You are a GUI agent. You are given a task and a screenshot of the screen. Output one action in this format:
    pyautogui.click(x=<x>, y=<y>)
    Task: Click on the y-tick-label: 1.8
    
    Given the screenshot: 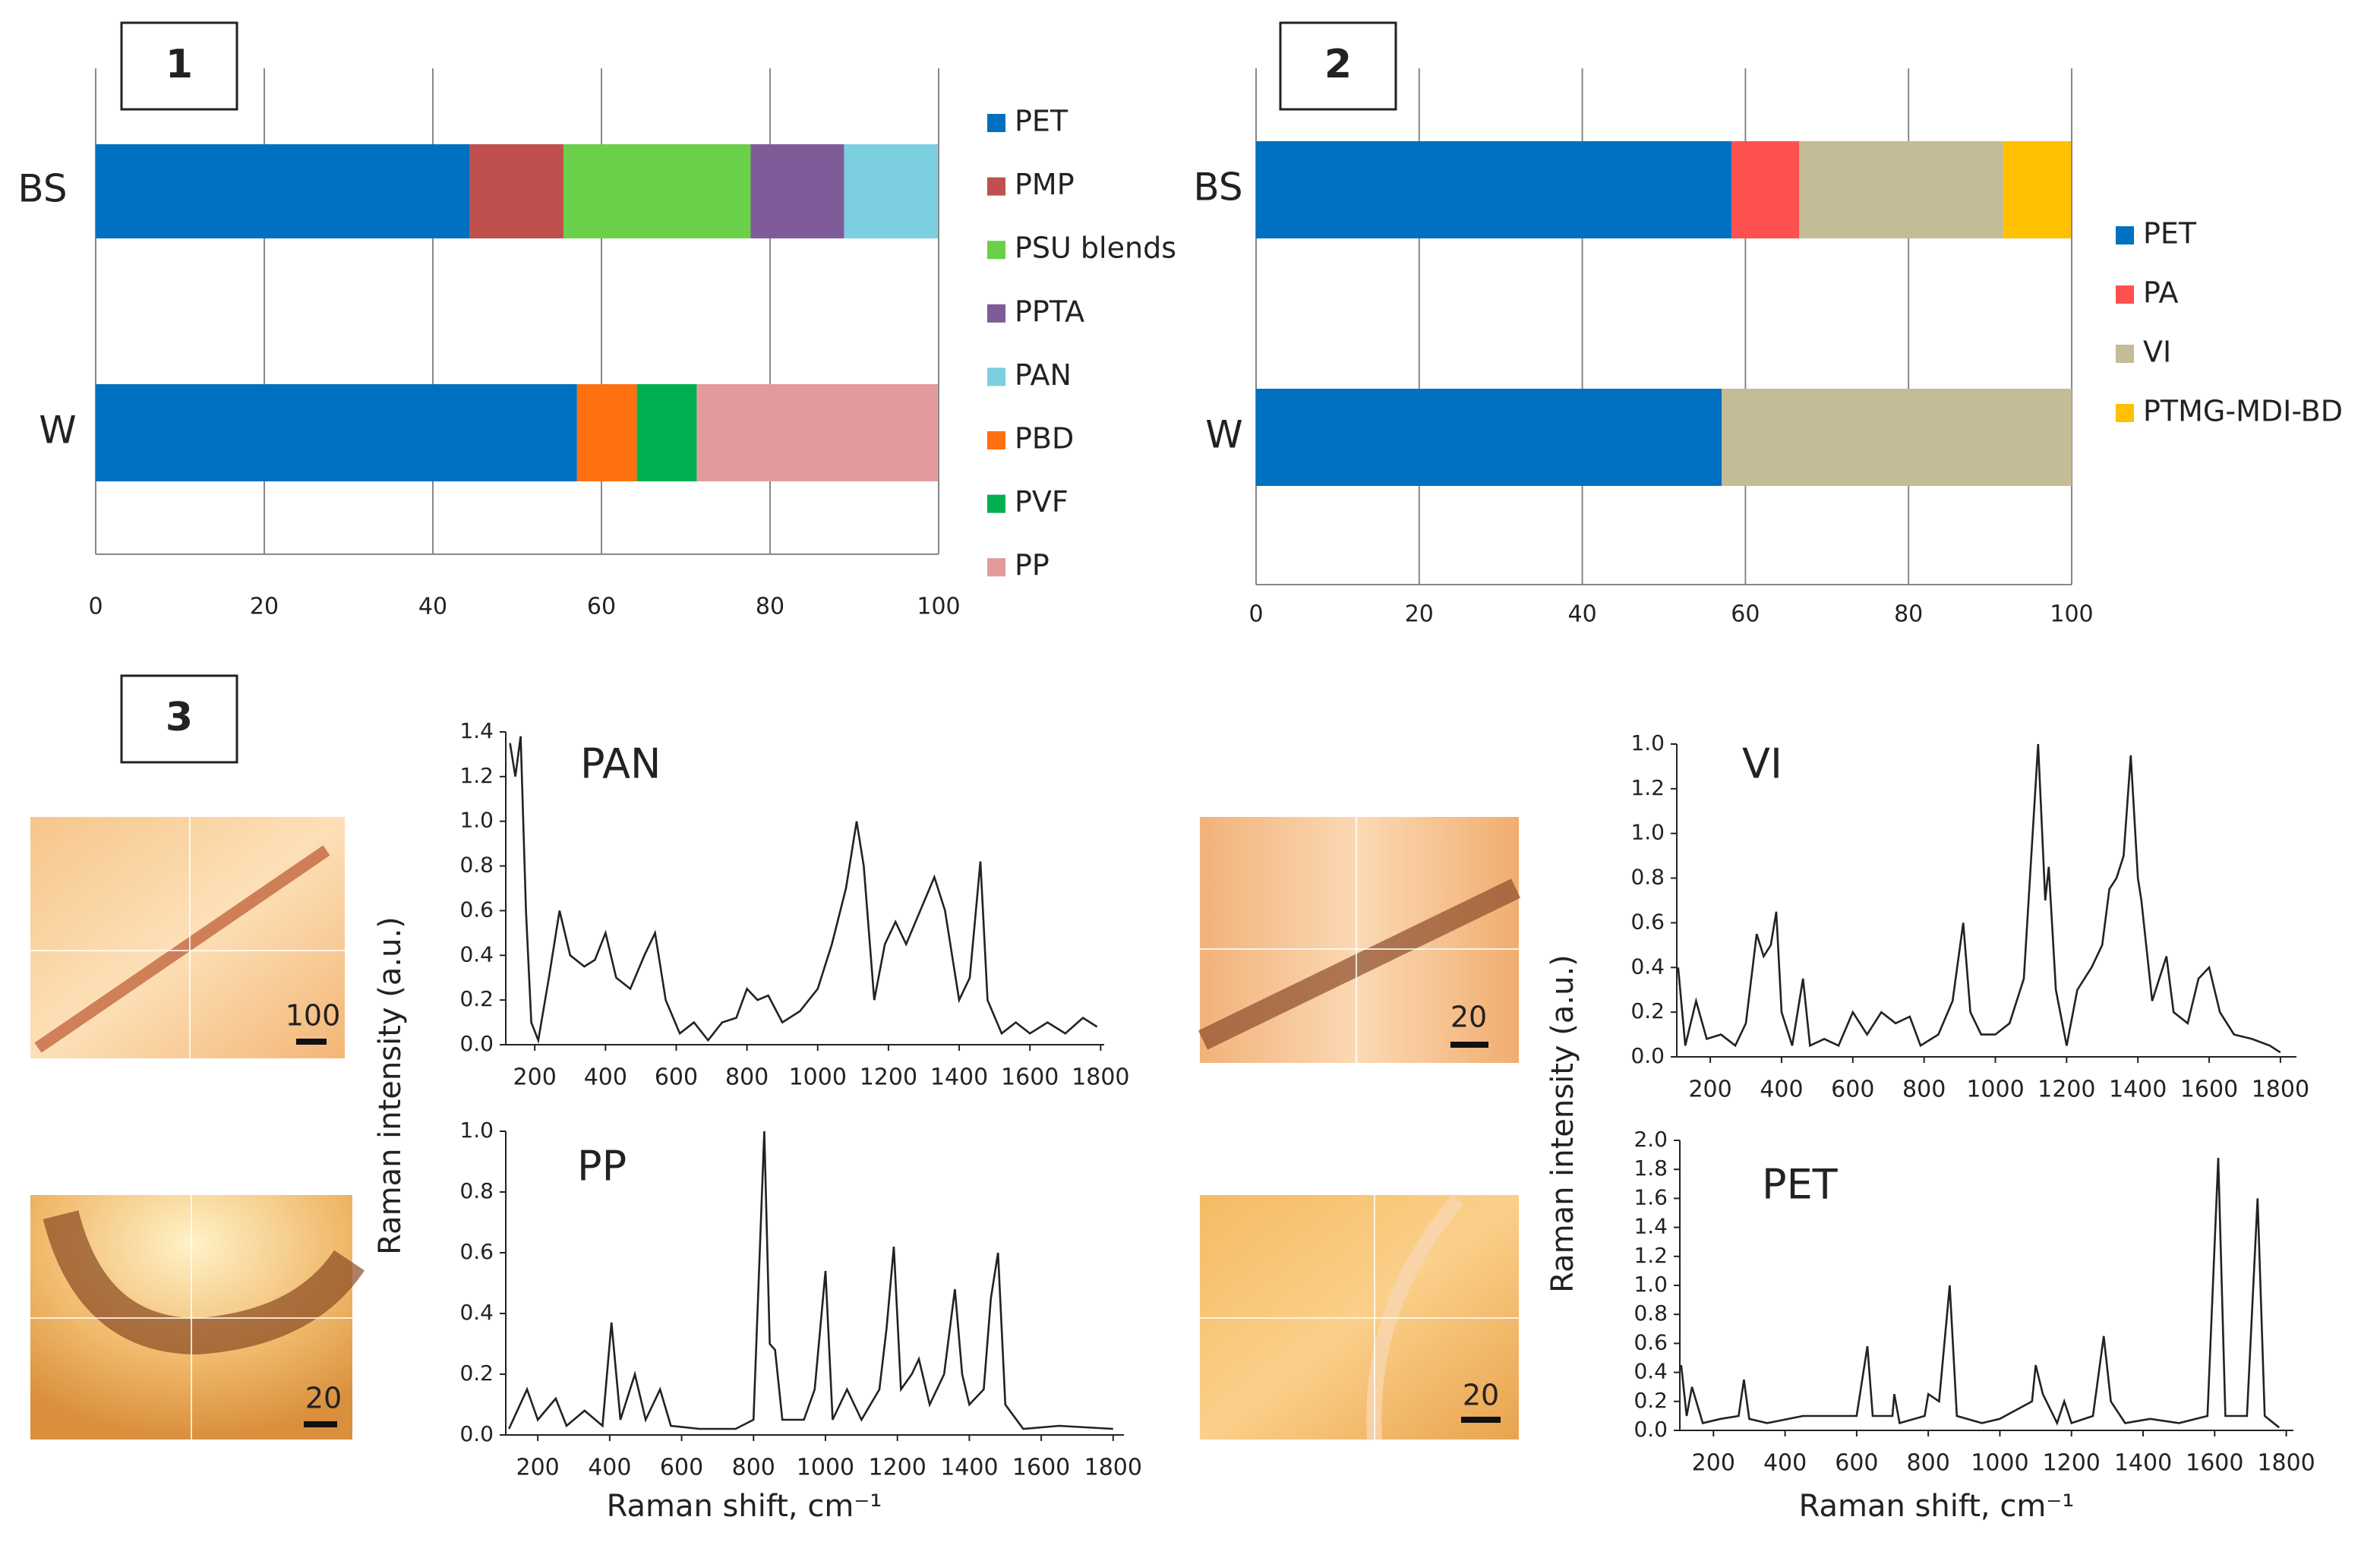 What is the action you would take?
    pyautogui.click(x=1650, y=1168)
    